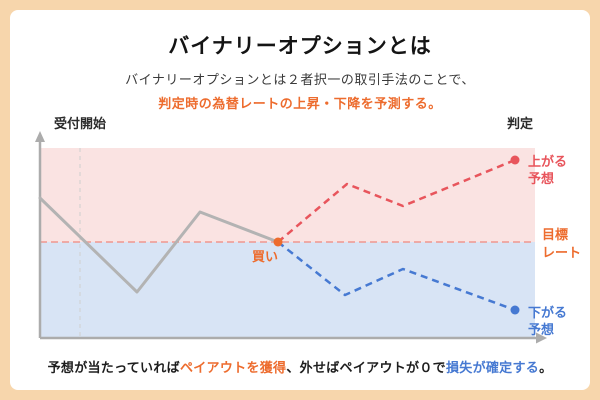  I want to click on buy-point-dot, so click(278, 242).